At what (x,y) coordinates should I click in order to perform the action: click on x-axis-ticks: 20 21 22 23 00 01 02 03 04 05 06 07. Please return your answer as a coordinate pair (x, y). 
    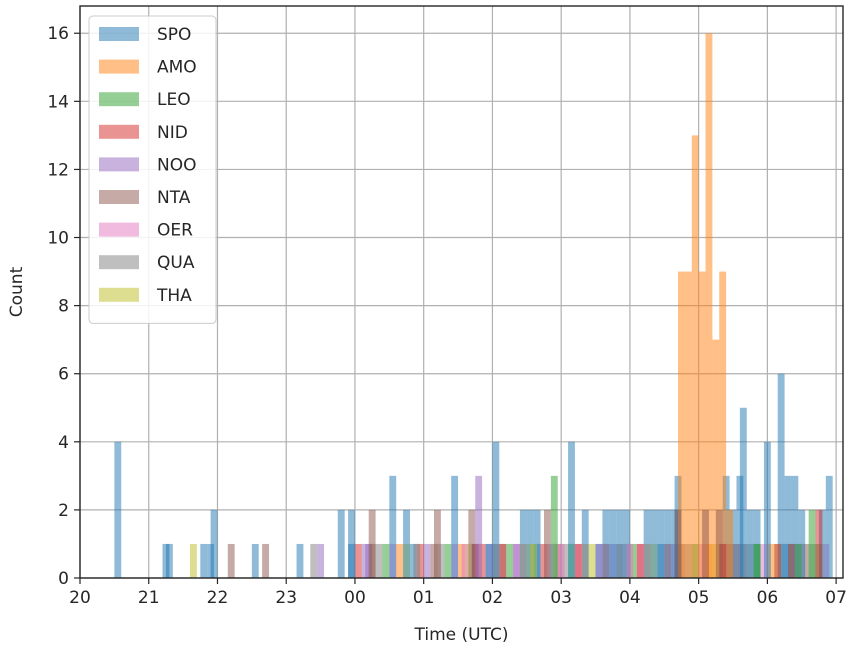
    Looking at the image, I should click on (458, 593).